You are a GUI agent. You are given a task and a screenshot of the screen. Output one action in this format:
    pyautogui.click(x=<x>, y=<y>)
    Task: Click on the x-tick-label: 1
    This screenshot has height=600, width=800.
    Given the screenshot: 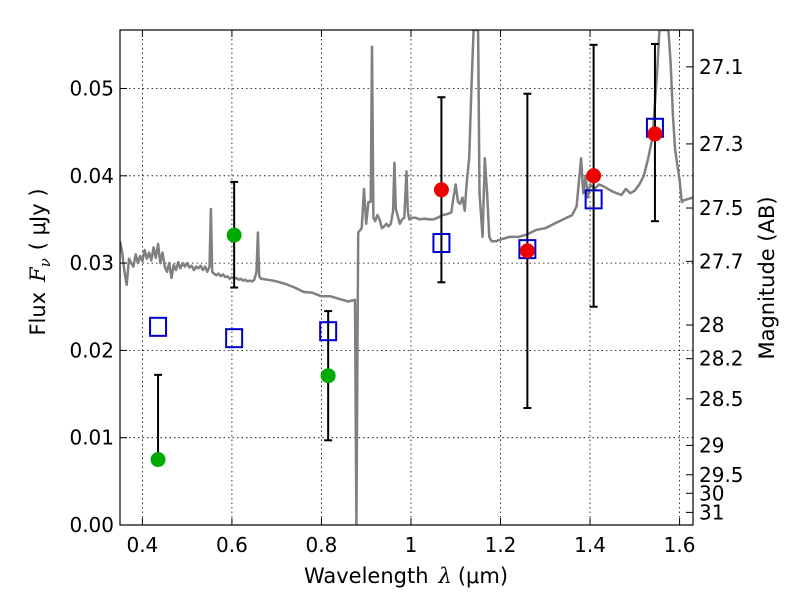 What is the action you would take?
    pyautogui.click(x=411, y=545)
    